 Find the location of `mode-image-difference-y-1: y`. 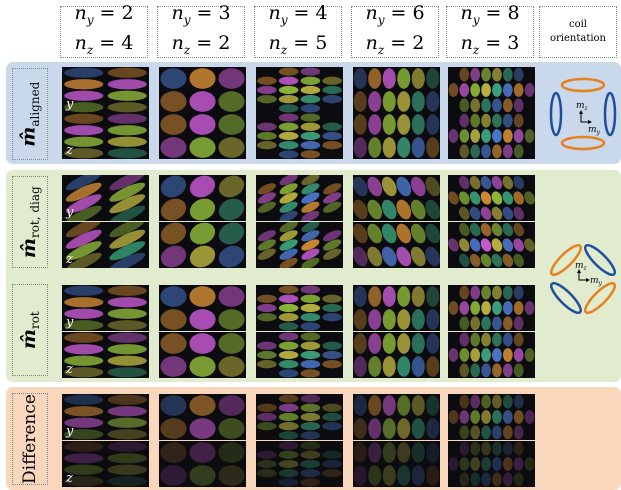

mode-image-difference-y-1: y is located at coordinates (105, 417).